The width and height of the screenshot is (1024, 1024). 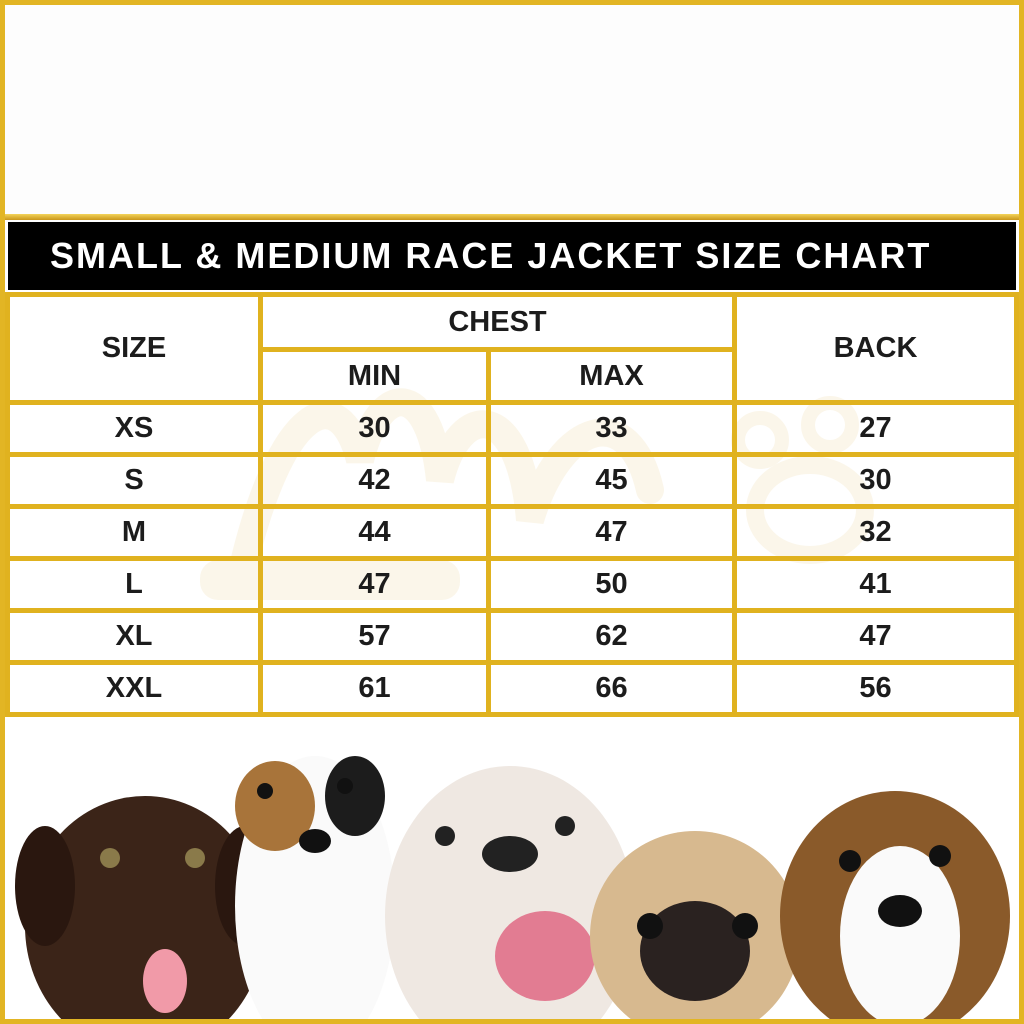 I want to click on header-min: MIN, so click(x=374, y=376).